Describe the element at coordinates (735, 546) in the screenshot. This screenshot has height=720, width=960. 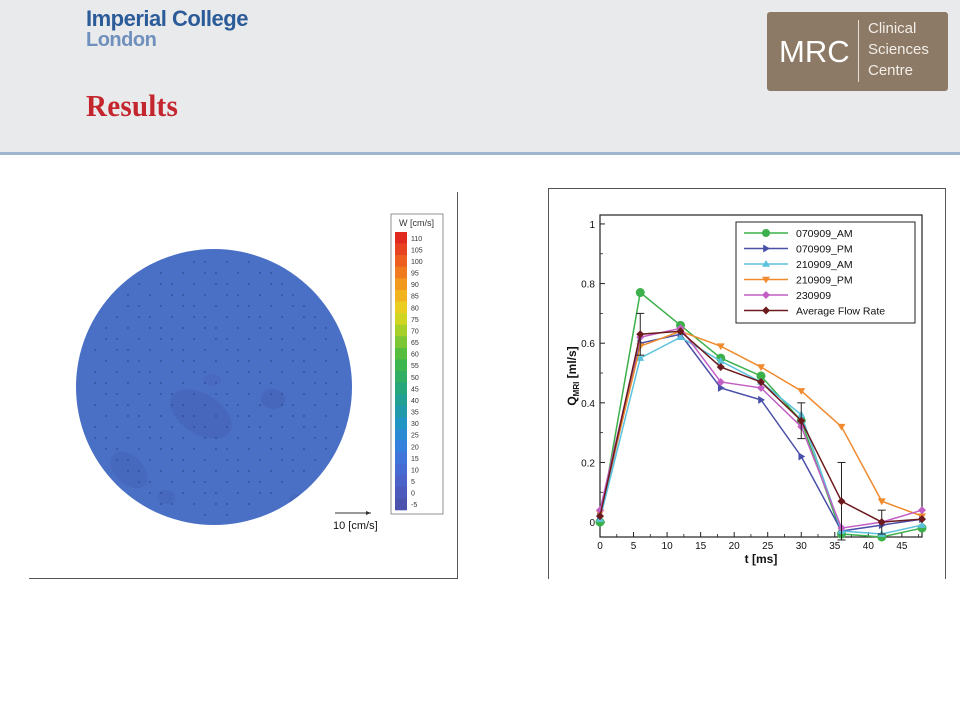
I see `x-tick-label: 20` at that location.